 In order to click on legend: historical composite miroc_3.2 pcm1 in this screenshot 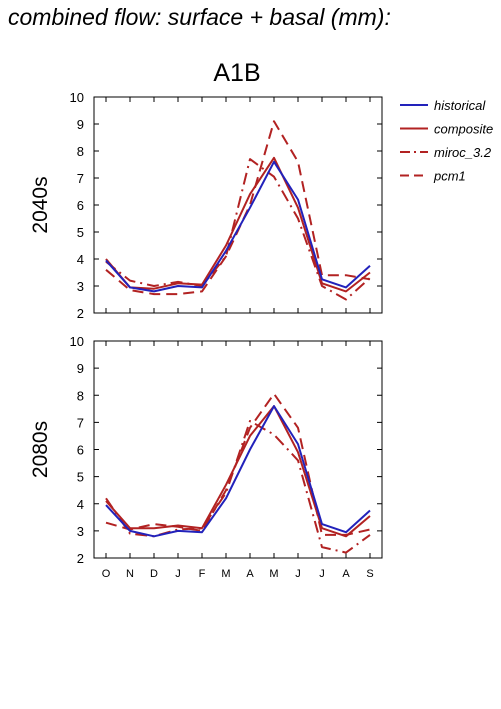, I will do `click(446, 141)`.